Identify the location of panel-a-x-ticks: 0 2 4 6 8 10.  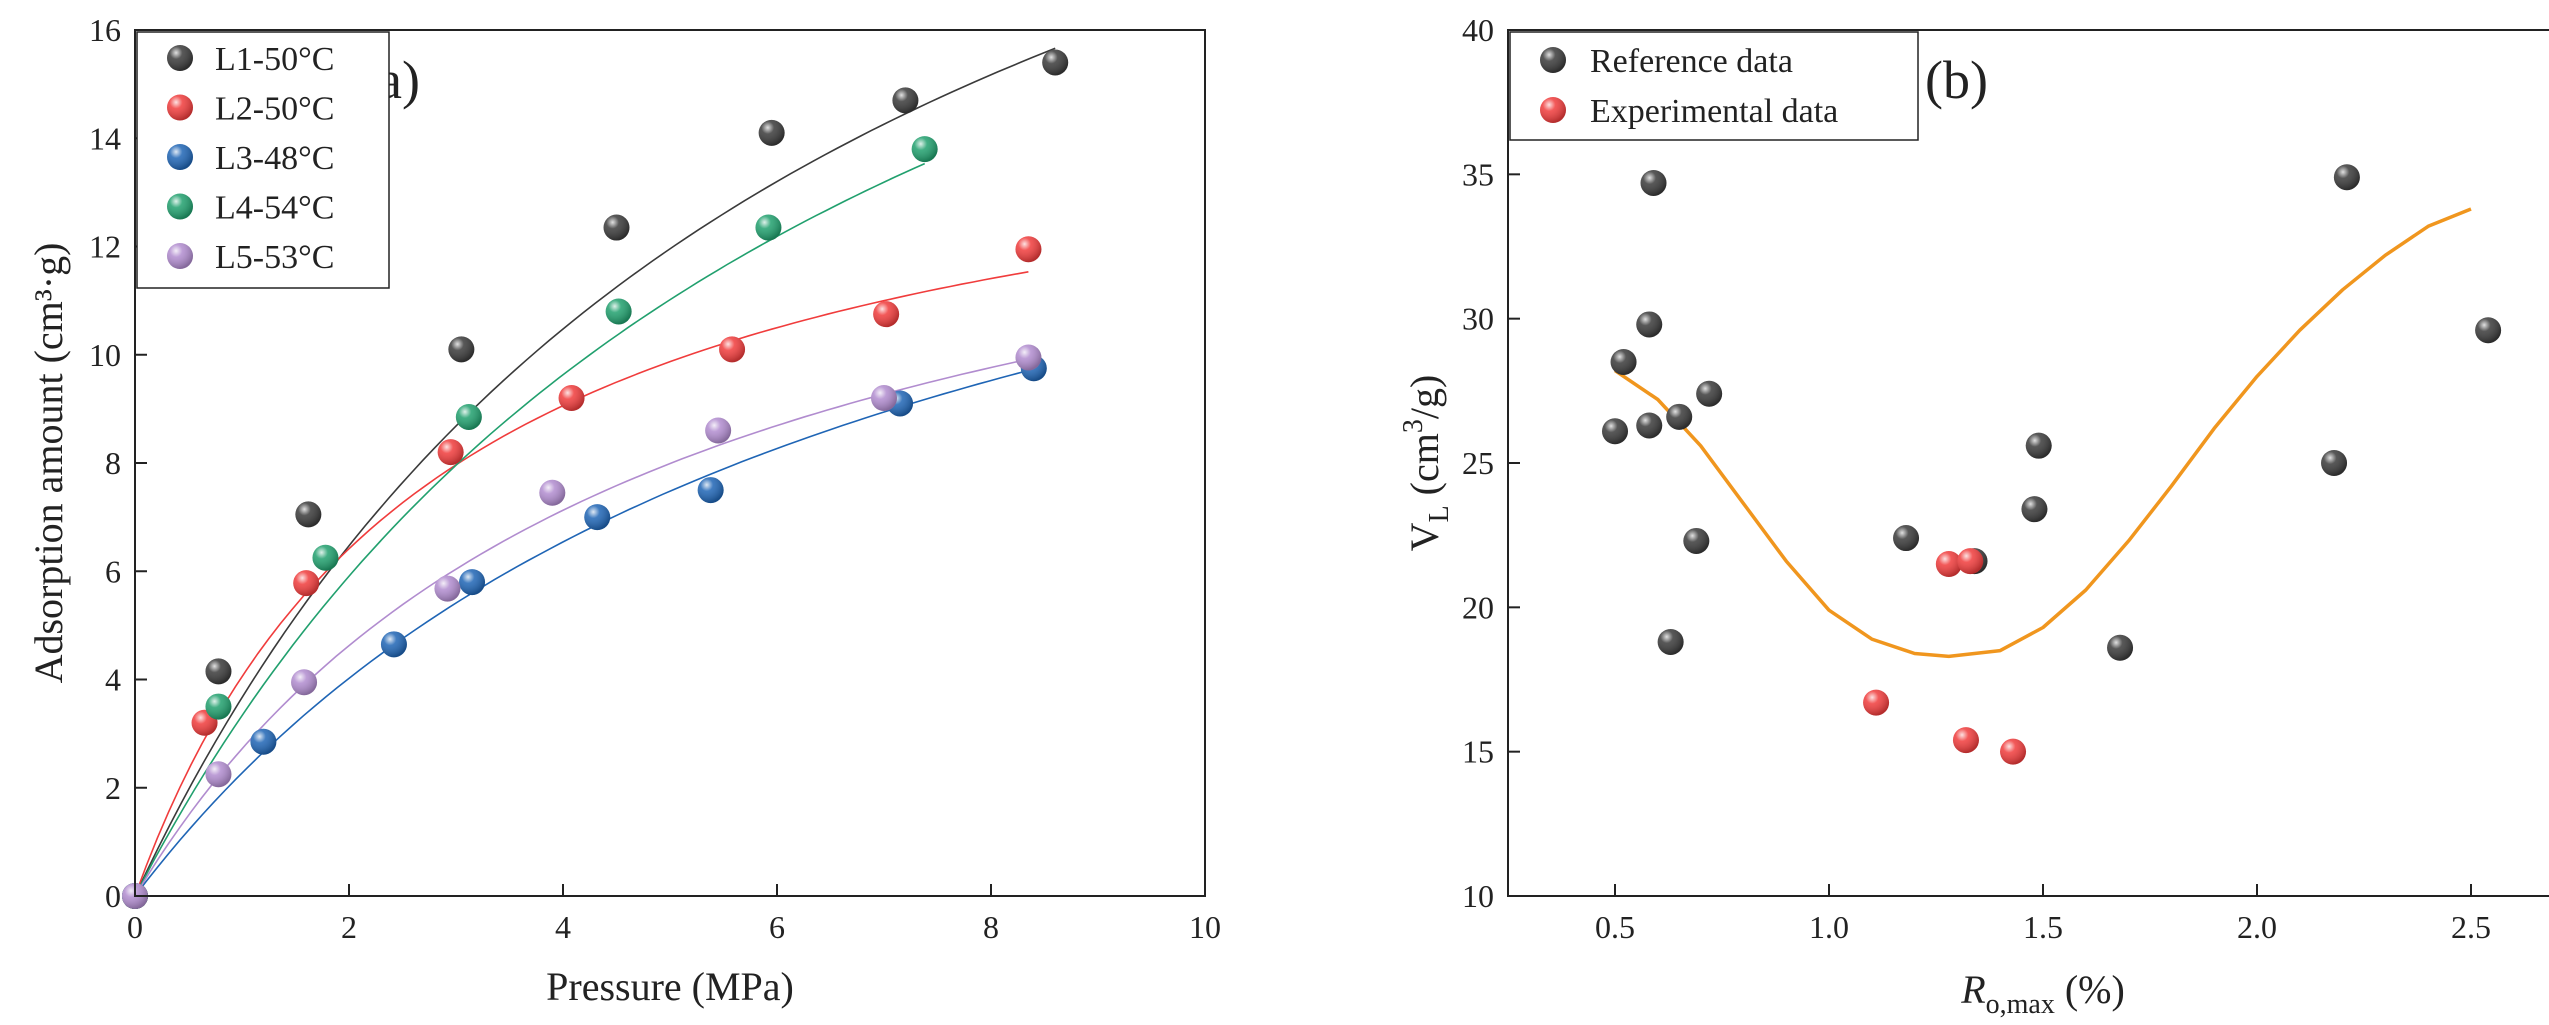
(674, 914).